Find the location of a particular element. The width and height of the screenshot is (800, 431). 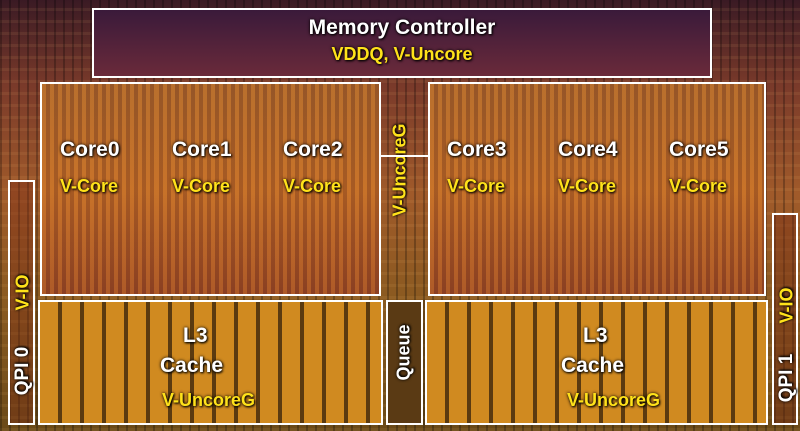

center-voltage-label: V-UncoreG is located at coordinates (399, 170).